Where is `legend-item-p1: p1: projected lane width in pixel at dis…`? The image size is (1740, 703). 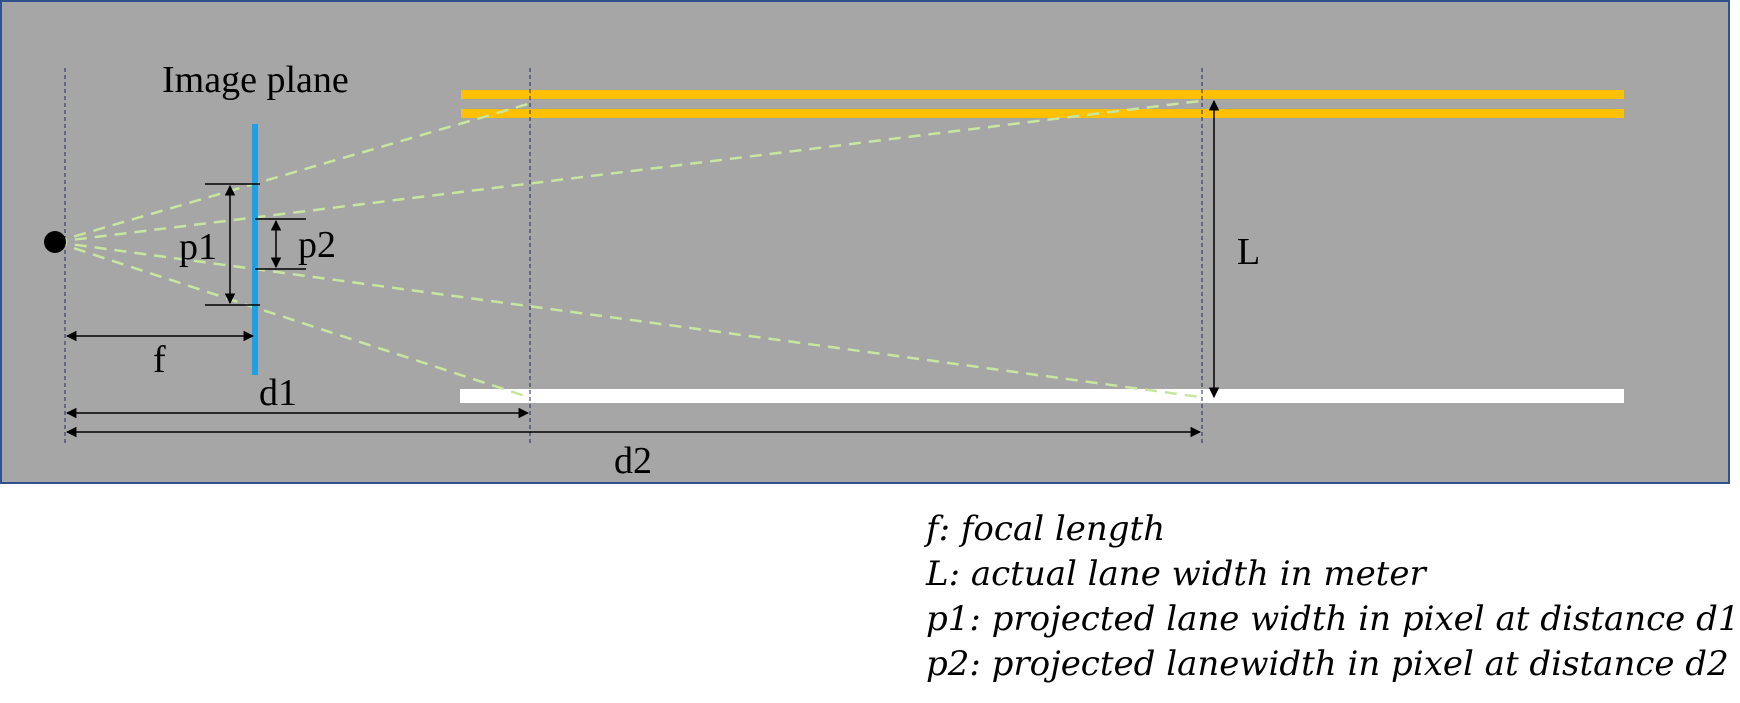
legend-item-p1: p1: projected lane width in pixel at dis… is located at coordinates (1333, 619).